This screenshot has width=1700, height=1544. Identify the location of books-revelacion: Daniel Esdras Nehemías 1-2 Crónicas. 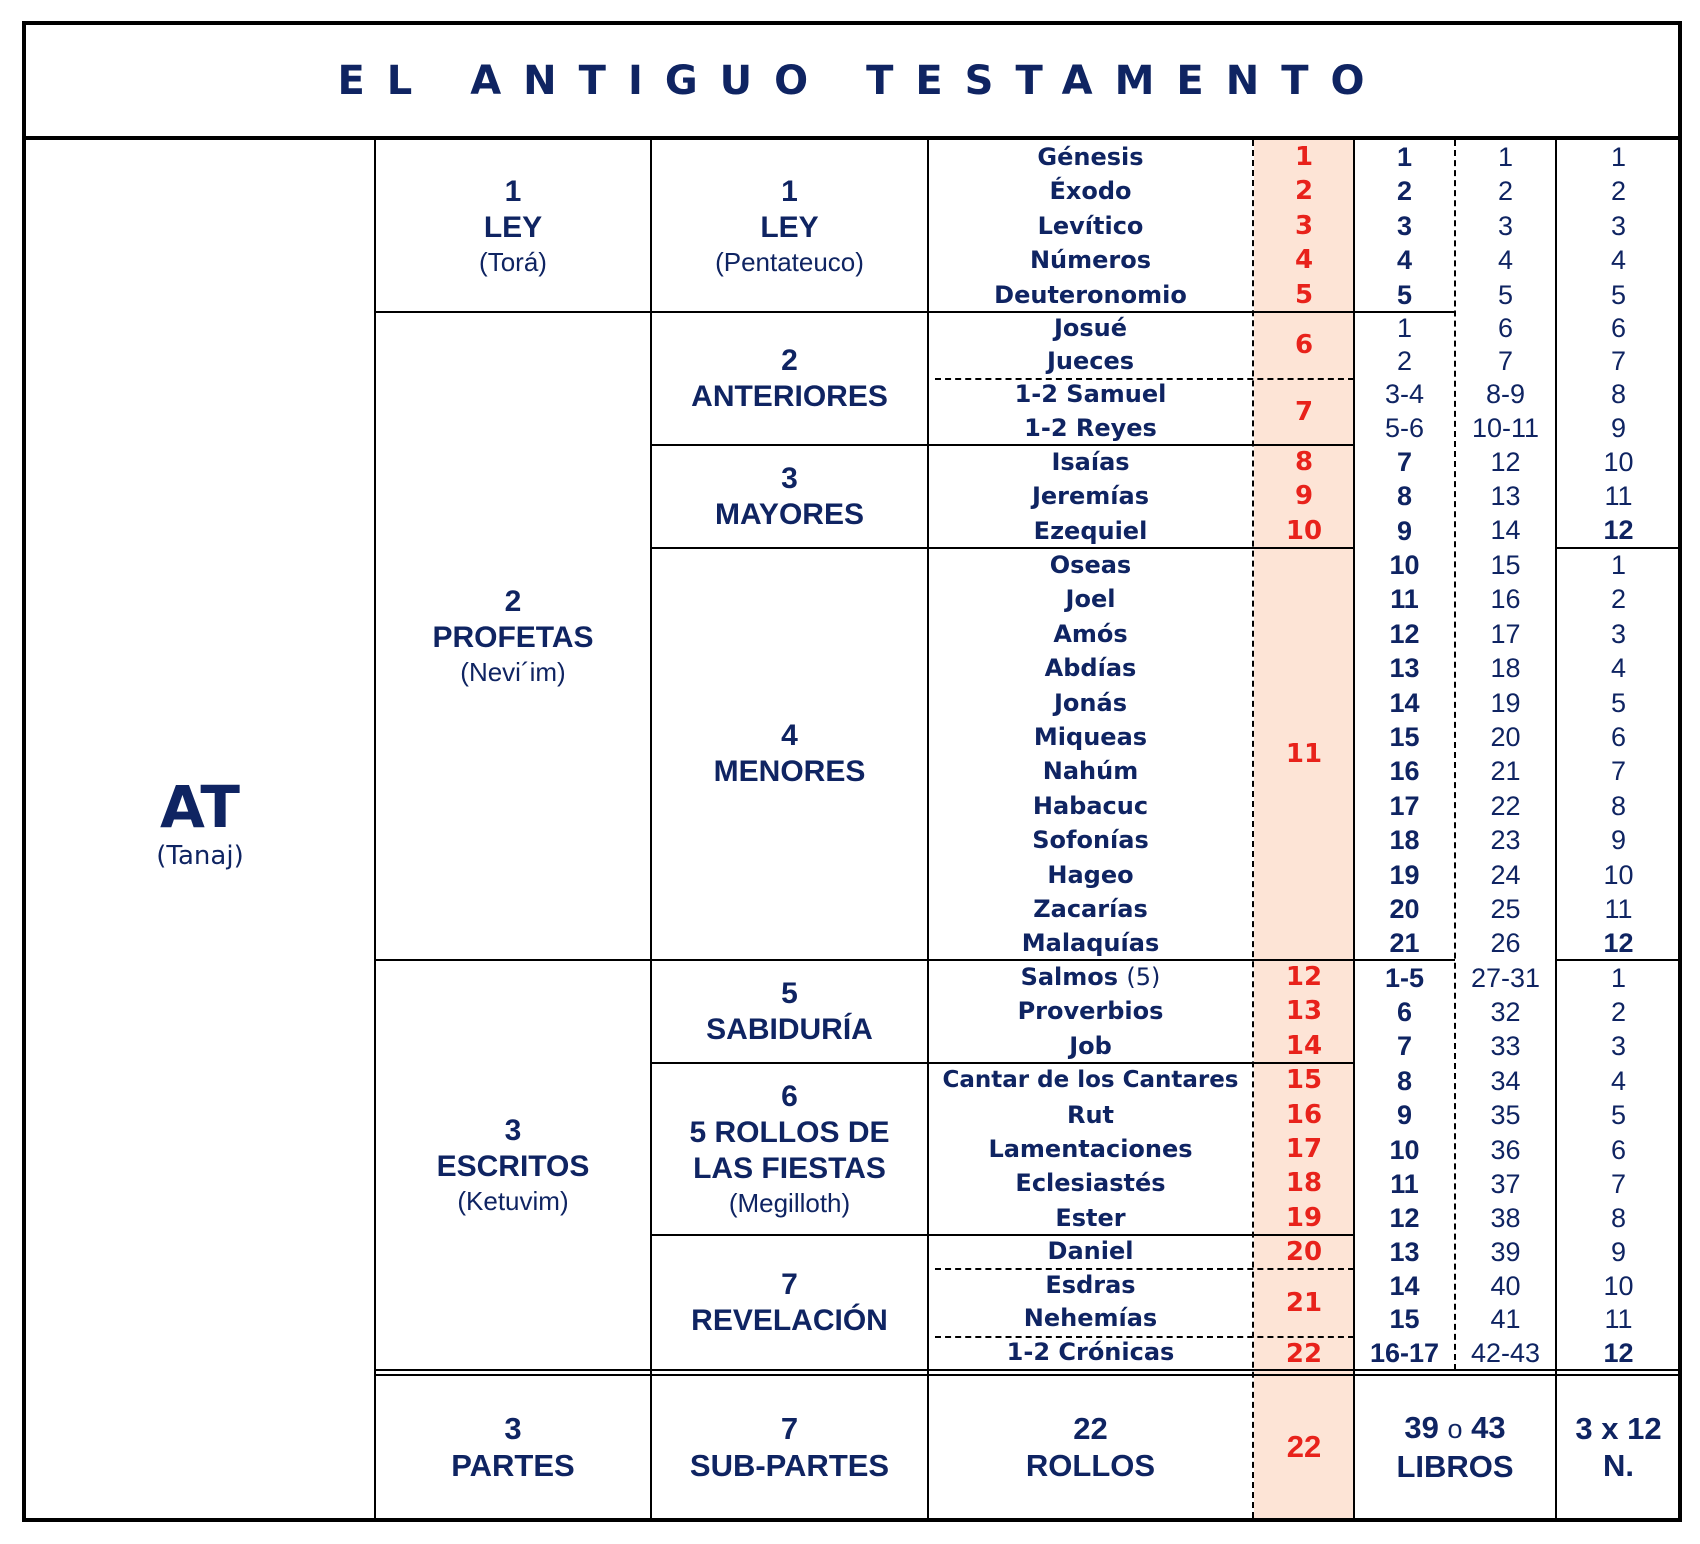
(1090, 1302).